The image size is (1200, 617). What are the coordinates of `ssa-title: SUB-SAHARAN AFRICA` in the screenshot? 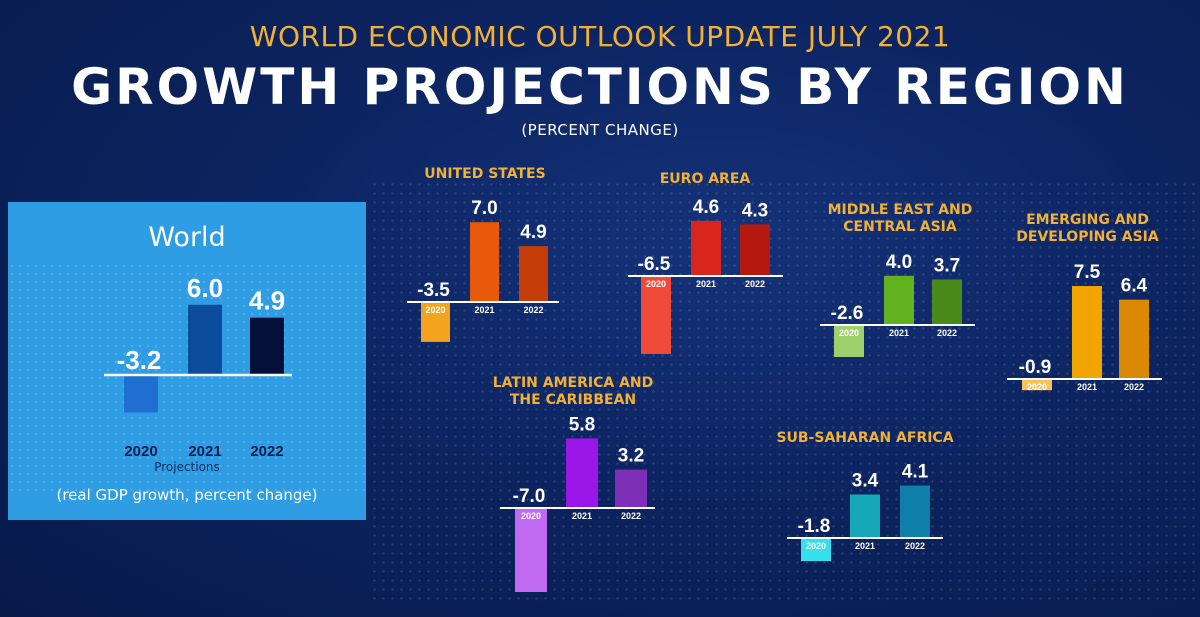 It's located at (865, 438).